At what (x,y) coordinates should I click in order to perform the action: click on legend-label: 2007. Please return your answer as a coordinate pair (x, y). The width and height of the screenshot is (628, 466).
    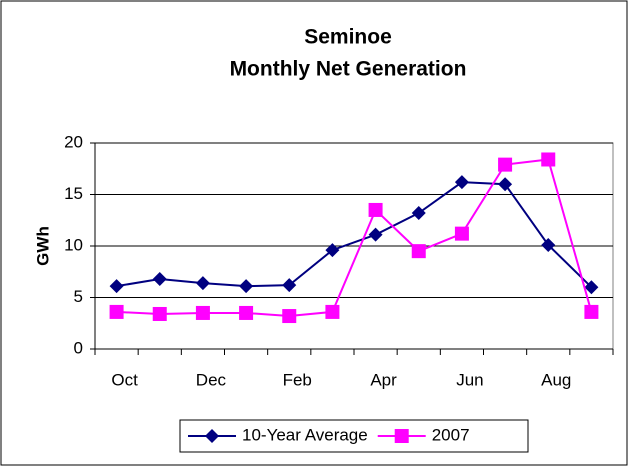
    Looking at the image, I should click on (451, 434).